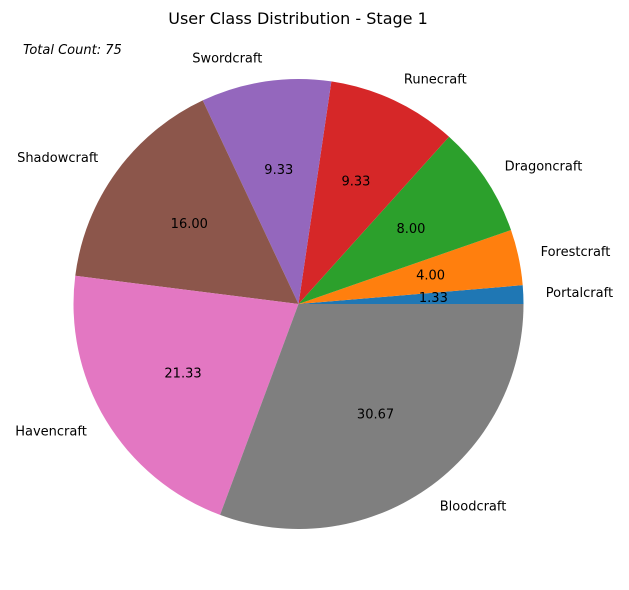  What do you see at coordinates (430, 275) in the screenshot?
I see `percent-label-forestcraft: 4.00` at bounding box center [430, 275].